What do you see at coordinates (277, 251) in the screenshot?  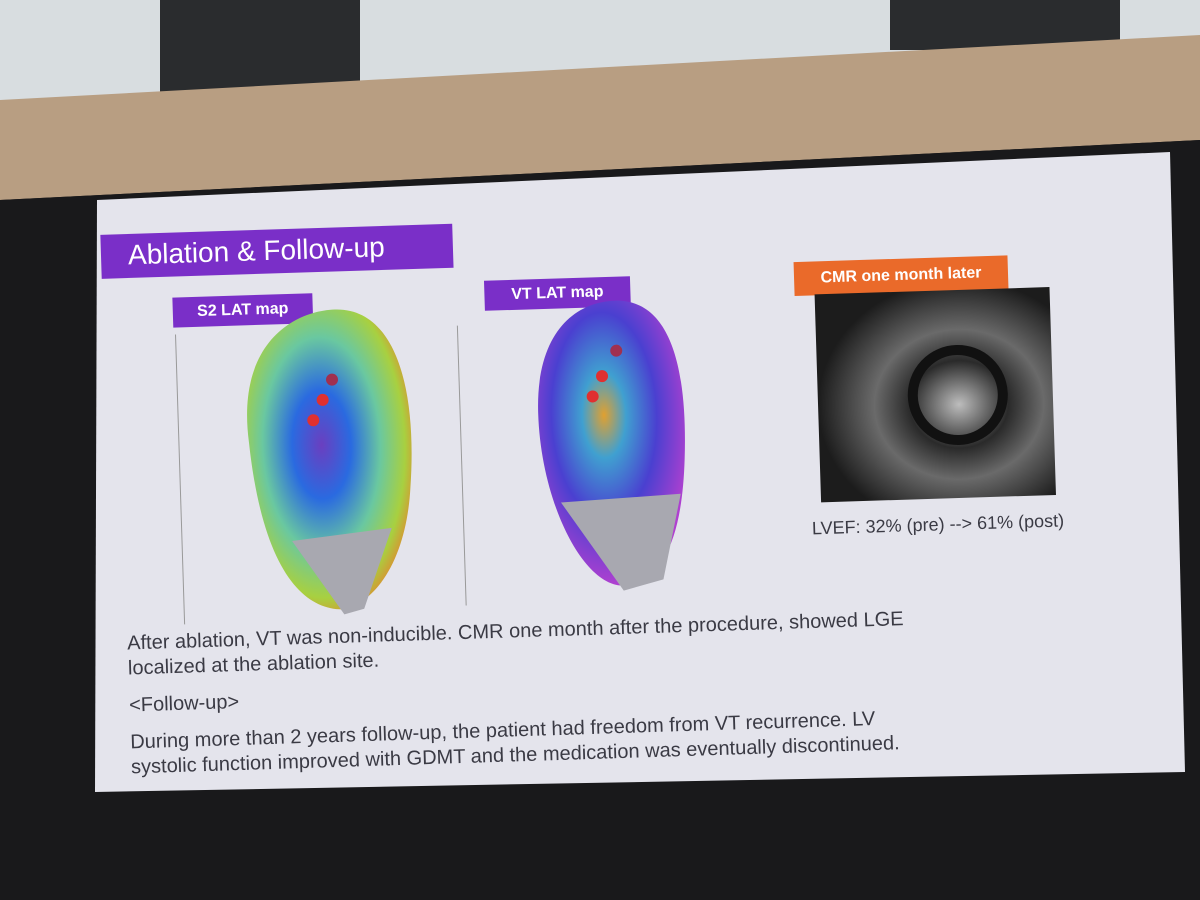 I see `title-bar` at bounding box center [277, 251].